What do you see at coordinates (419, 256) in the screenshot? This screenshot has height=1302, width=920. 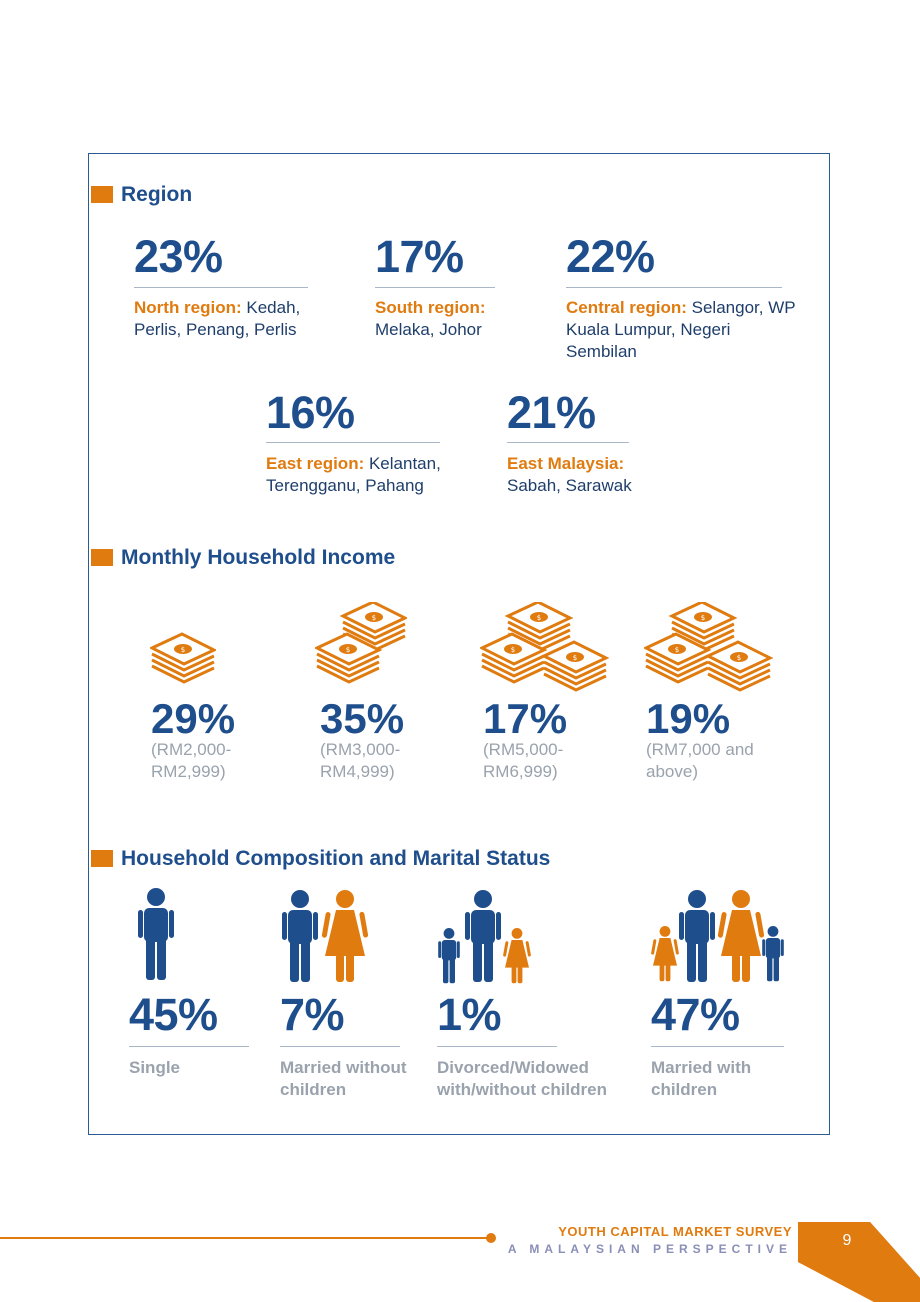 I see `region-south-pct: 17%` at bounding box center [419, 256].